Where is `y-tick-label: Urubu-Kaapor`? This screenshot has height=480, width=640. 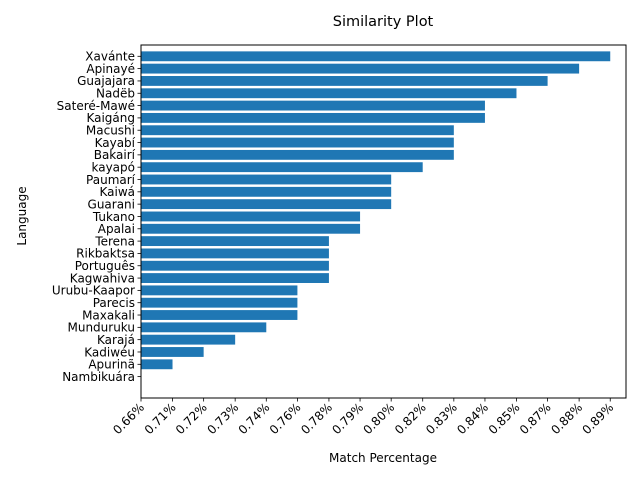
y-tick-label: Urubu-Kaapor is located at coordinates (93, 291).